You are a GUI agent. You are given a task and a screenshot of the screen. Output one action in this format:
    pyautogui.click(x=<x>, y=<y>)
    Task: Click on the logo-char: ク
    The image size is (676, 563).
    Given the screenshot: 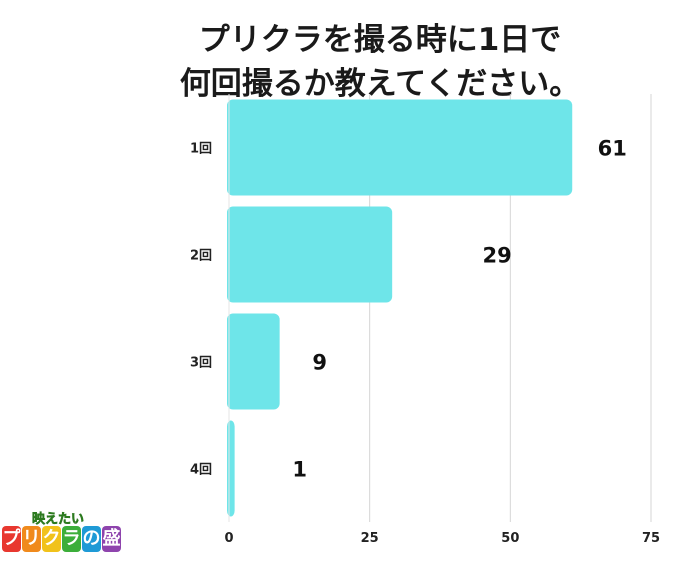 What is the action you would take?
    pyautogui.click(x=51, y=539)
    